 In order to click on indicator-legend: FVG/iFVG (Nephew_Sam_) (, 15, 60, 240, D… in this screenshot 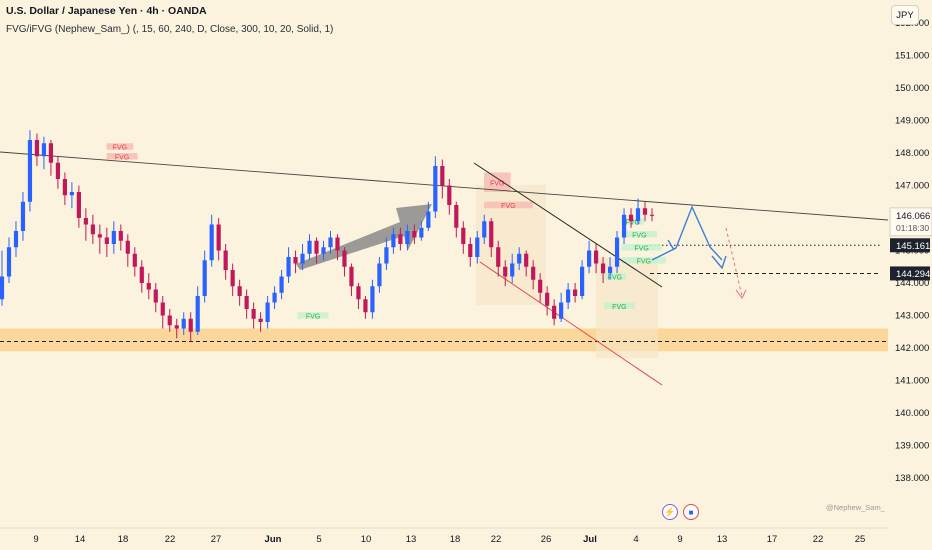, I will do `click(170, 29)`.